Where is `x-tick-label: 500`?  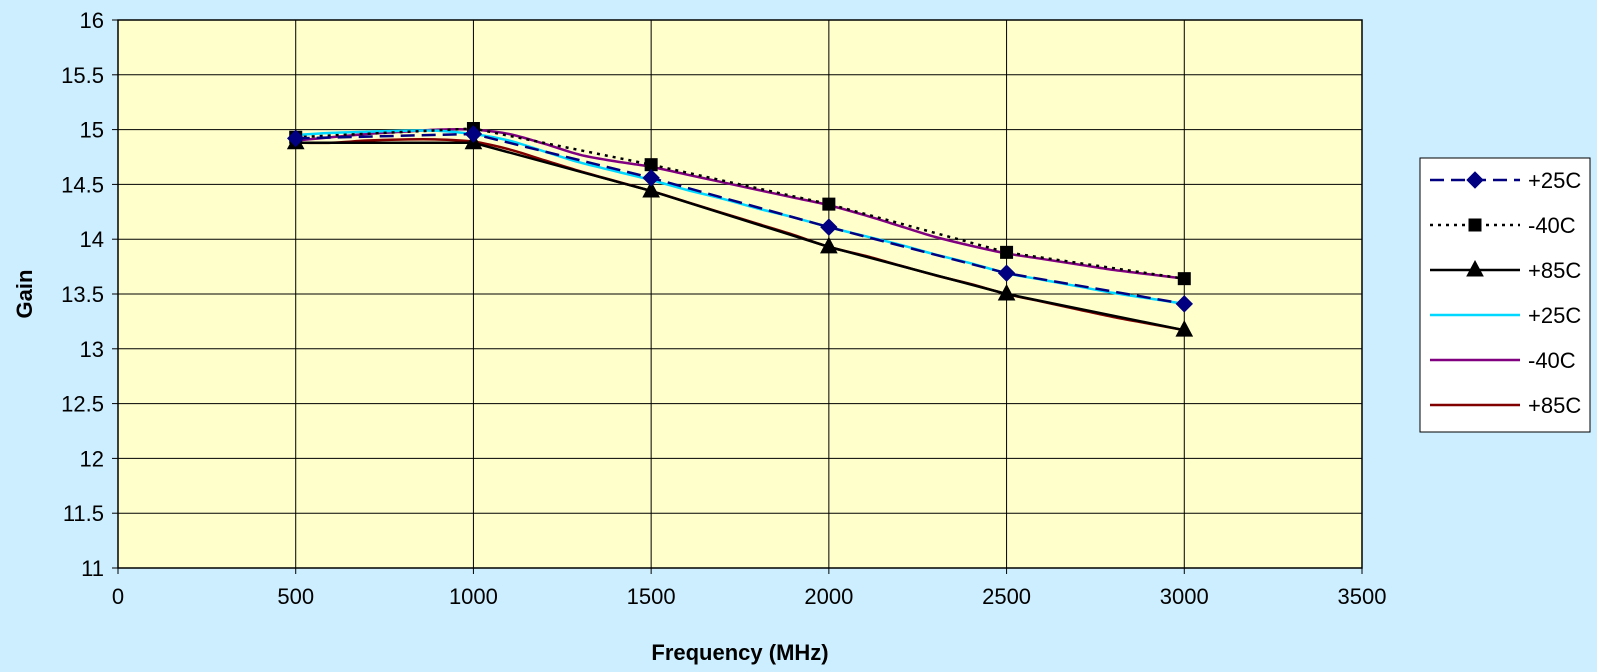 x-tick-label: 500 is located at coordinates (295, 596).